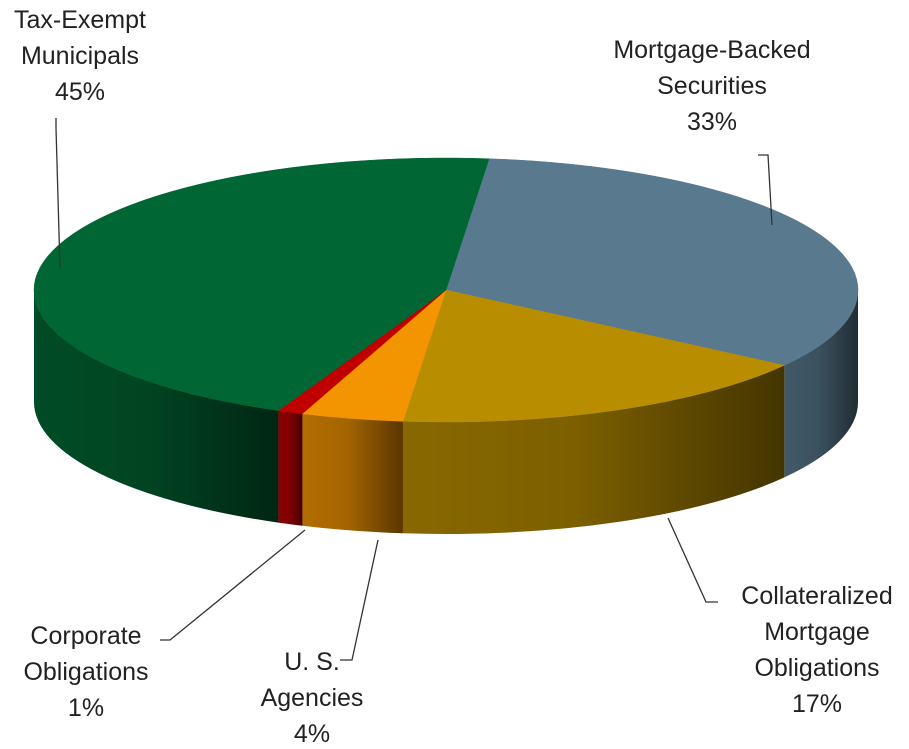 Image resolution: width=909 pixels, height=749 pixels. I want to click on slice-label-1: Mortgage, so click(817, 632).